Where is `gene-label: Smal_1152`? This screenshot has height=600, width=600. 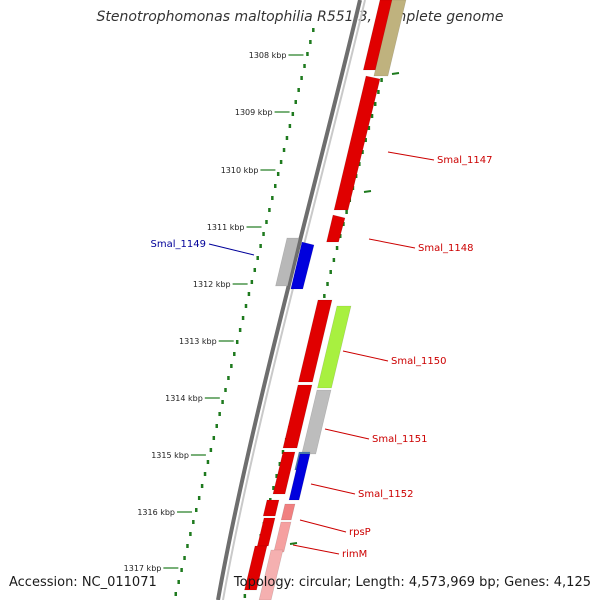
gene-label: Smal_1152 is located at coordinates (385, 494).